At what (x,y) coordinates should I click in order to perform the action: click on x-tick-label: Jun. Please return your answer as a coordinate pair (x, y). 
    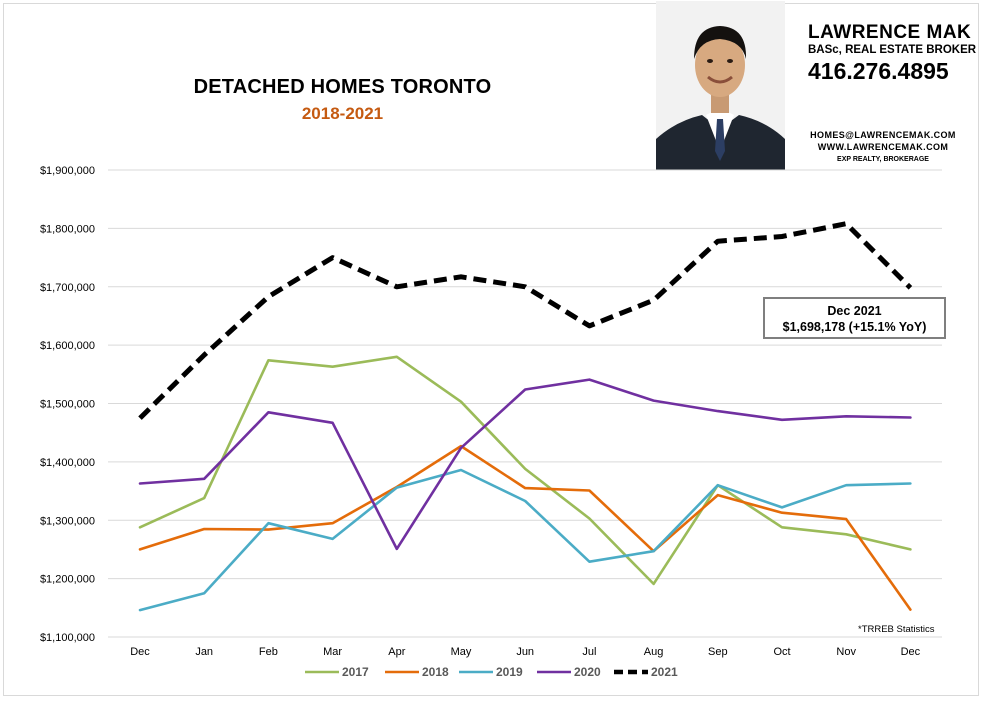
    Looking at the image, I should click on (525, 652).